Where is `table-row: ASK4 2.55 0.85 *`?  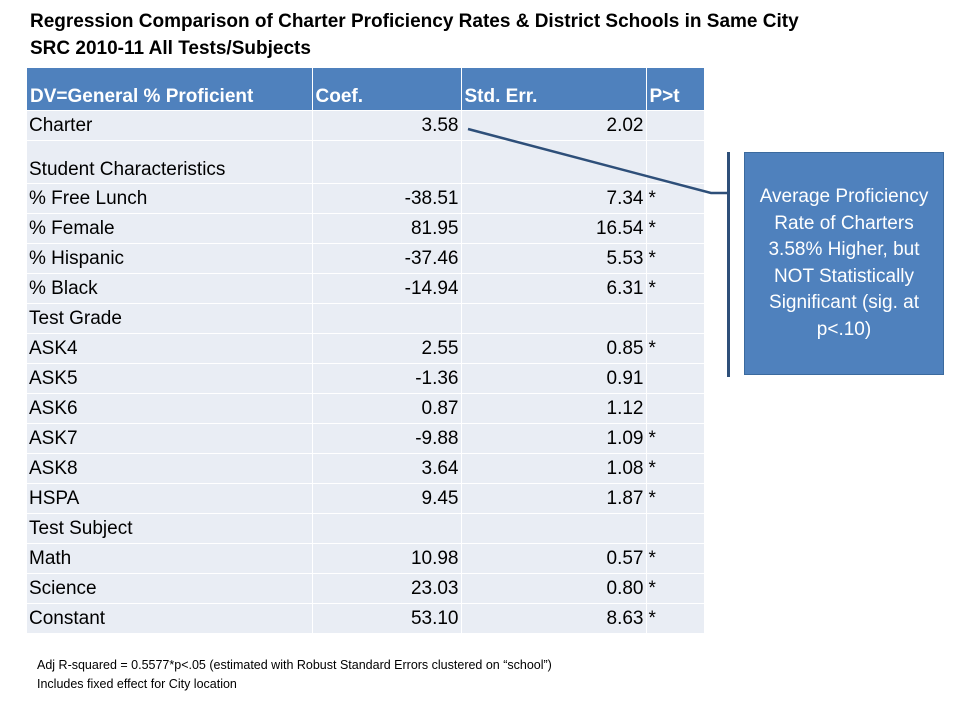 table-row: ASK4 2.55 0.85 * is located at coordinates (365, 348).